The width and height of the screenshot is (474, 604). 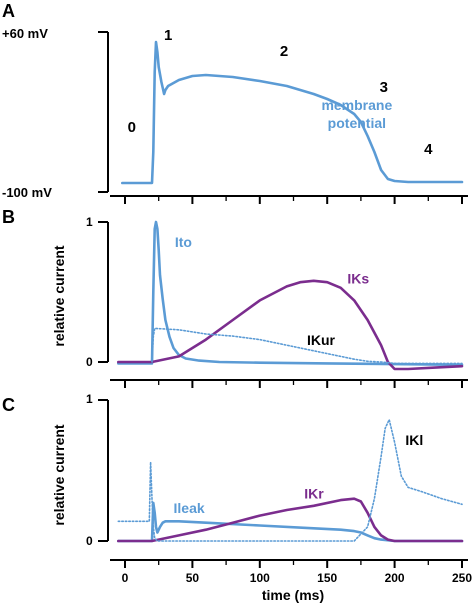 What do you see at coordinates (125, 578) in the screenshot?
I see `x-tick-label: 0` at bounding box center [125, 578].